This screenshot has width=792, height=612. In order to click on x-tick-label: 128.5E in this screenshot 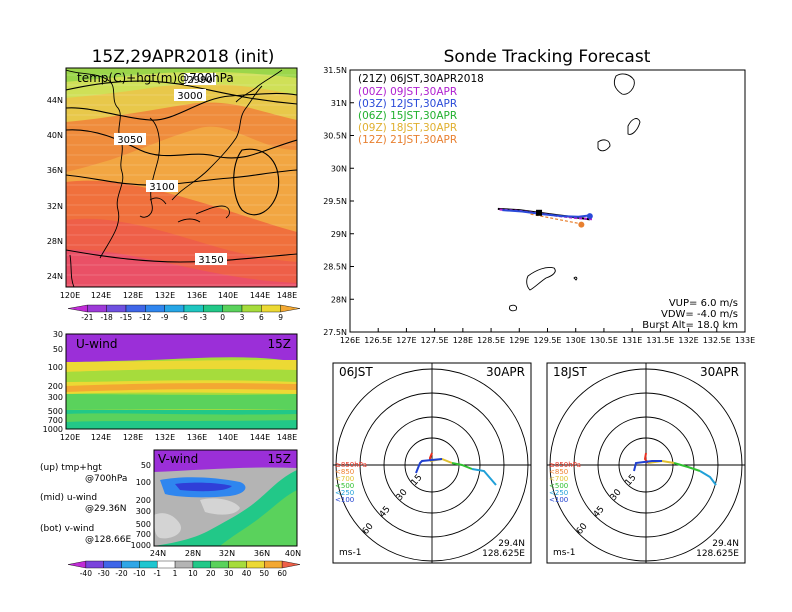, I will do `click(491, 340)`.